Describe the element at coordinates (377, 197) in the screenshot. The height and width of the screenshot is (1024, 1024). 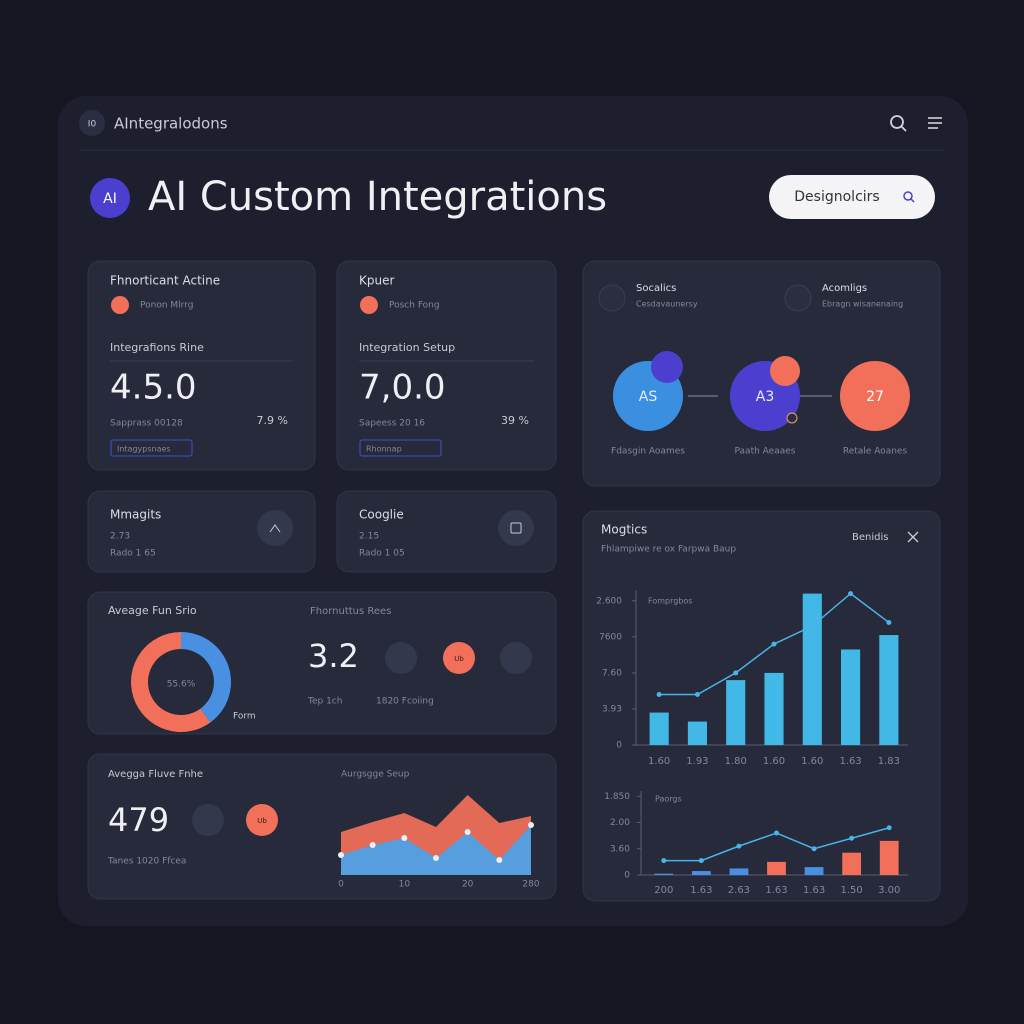
I see `page-title: AI Custom Integrations` at that location.